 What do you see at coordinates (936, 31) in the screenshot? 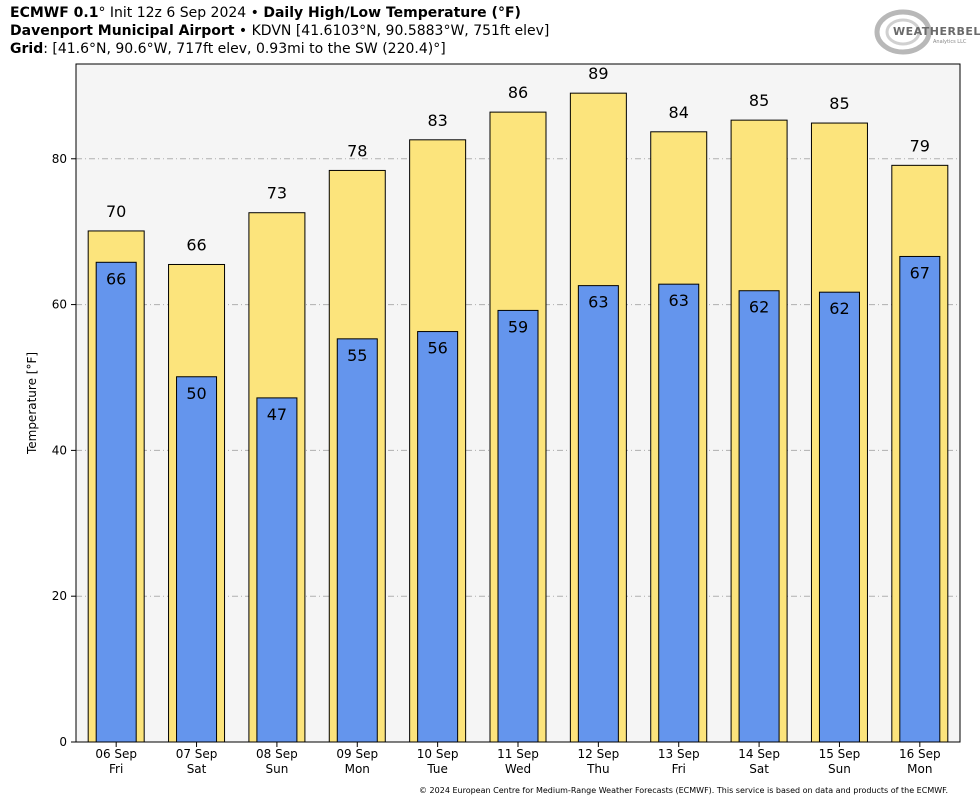
I see `logo-text: WEATHERBELL` at bounding box center [936, 31].